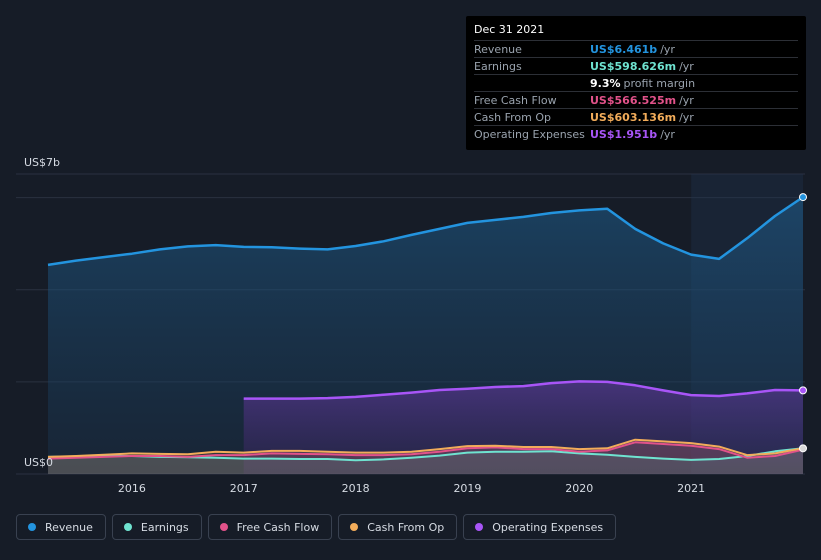  I want to click on legend-item-operating-expenses: Operating Expenses, so click(540, 527).